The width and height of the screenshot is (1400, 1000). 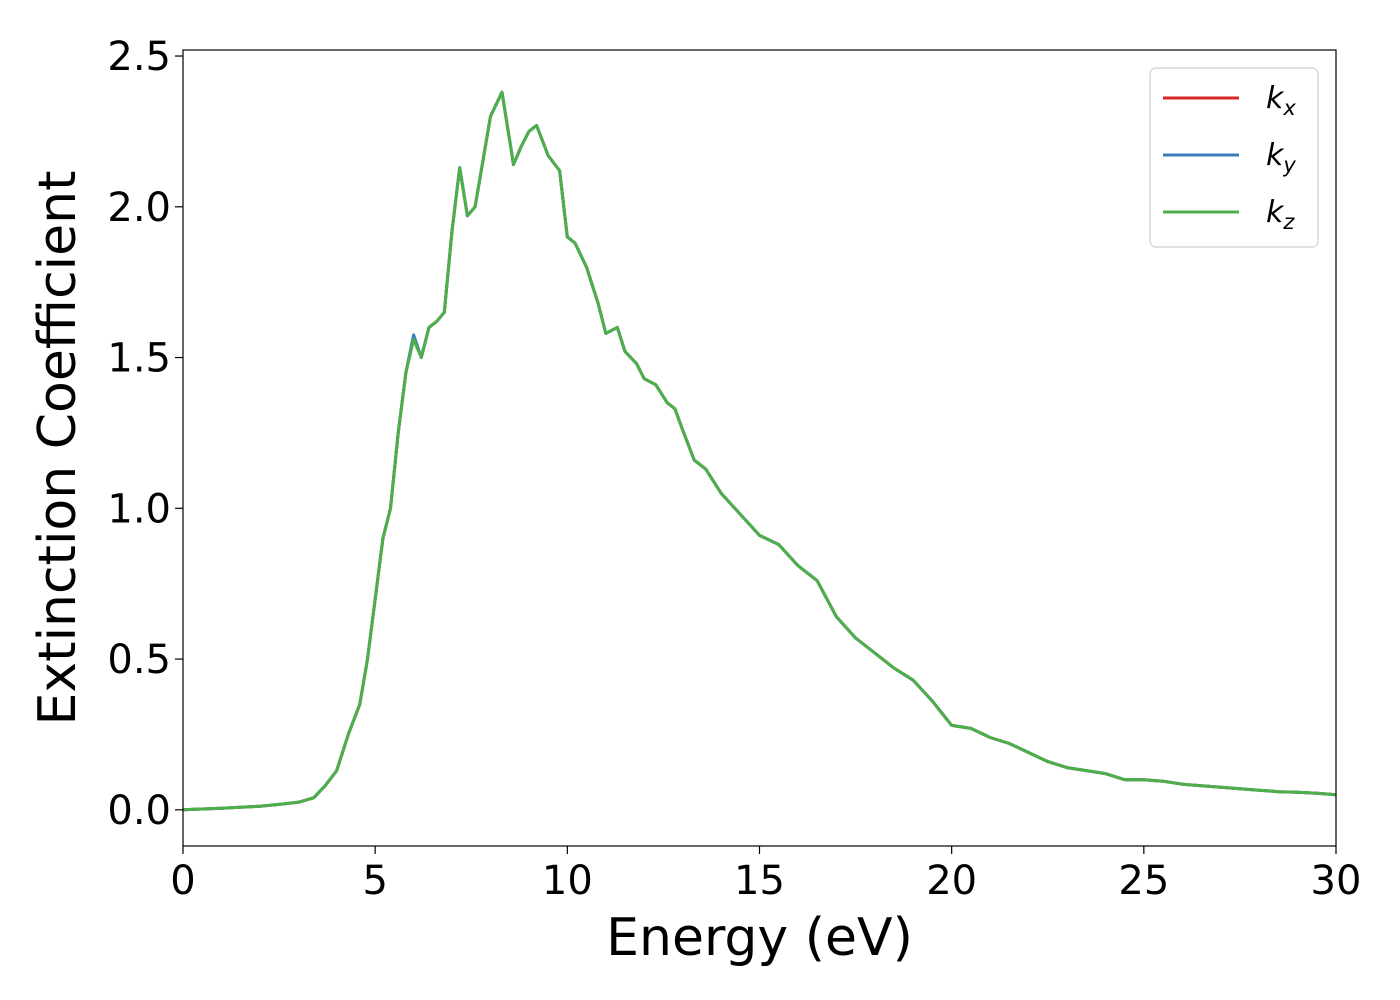 I want to click on y-tick-label: 1.0, so click(x=139, y=509).